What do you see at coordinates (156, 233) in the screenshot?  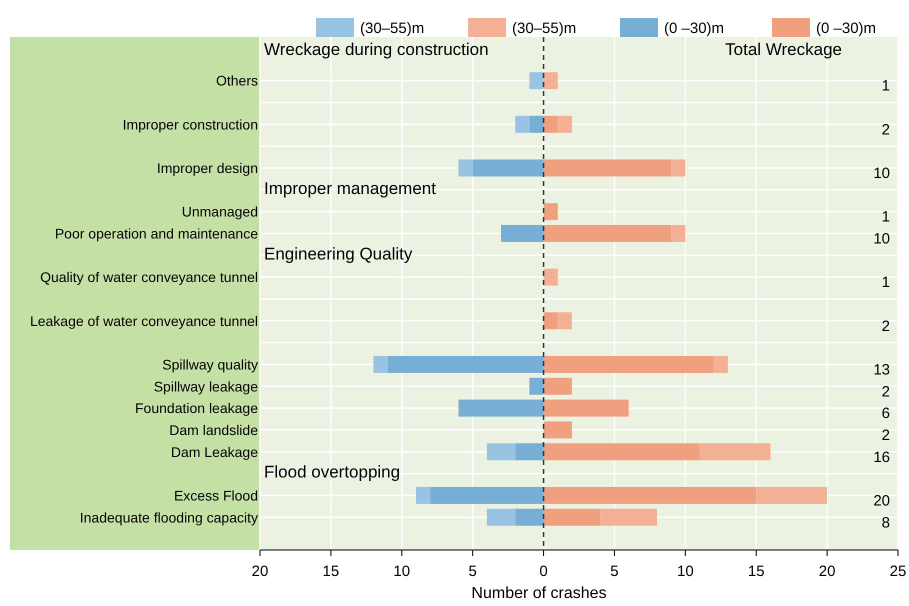 I see `y-tick-label: Poor operation and maintenance` at bounding box center [156, 233].